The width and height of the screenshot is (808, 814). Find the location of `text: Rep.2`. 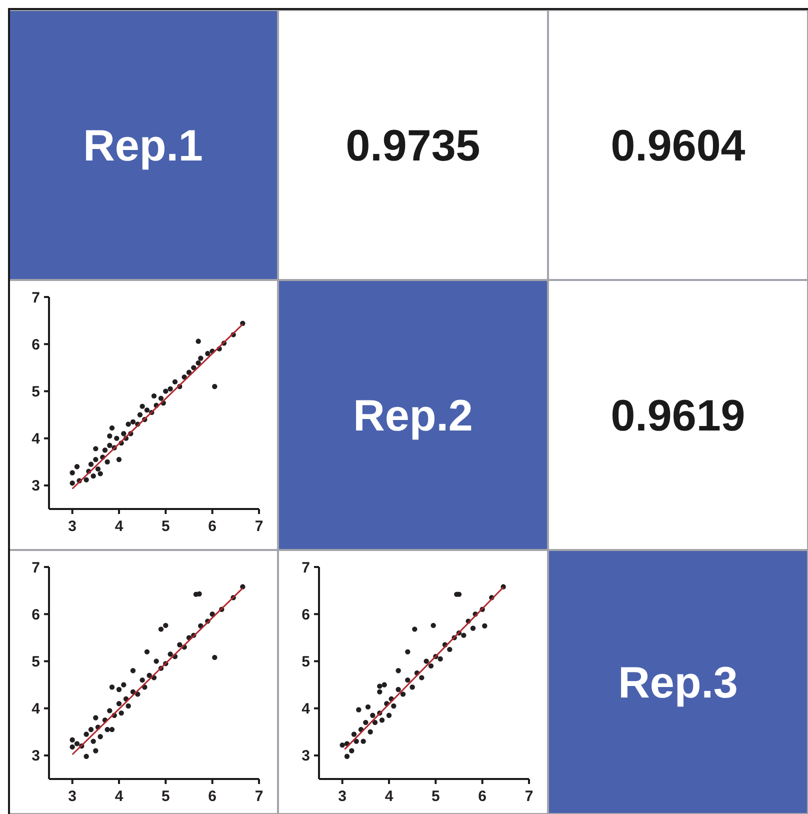

text: Rep.2 is located at coordinates (413, 415).